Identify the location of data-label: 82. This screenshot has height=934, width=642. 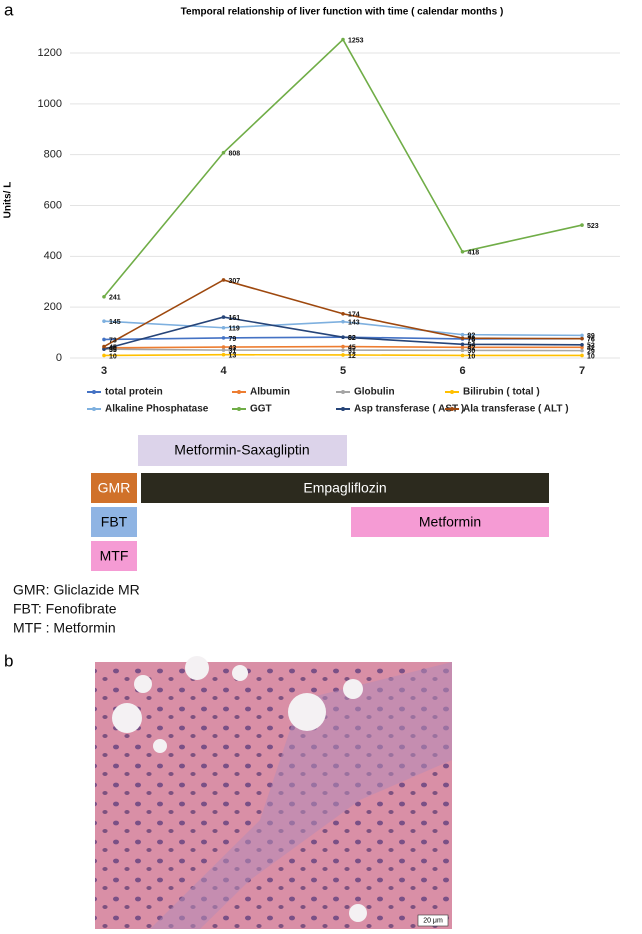
(352, 338).